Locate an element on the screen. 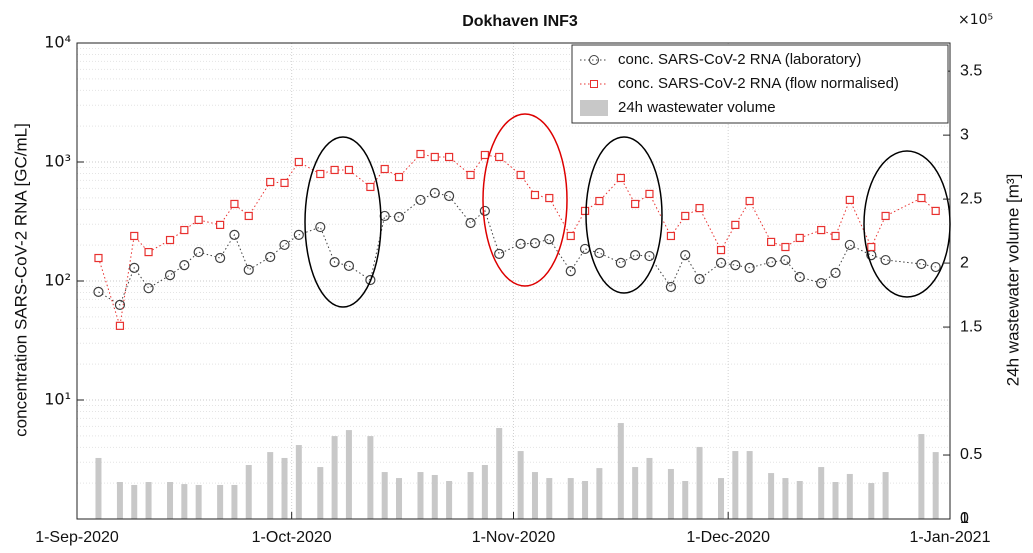  legend-swatch is located at coordinates (594, 108).